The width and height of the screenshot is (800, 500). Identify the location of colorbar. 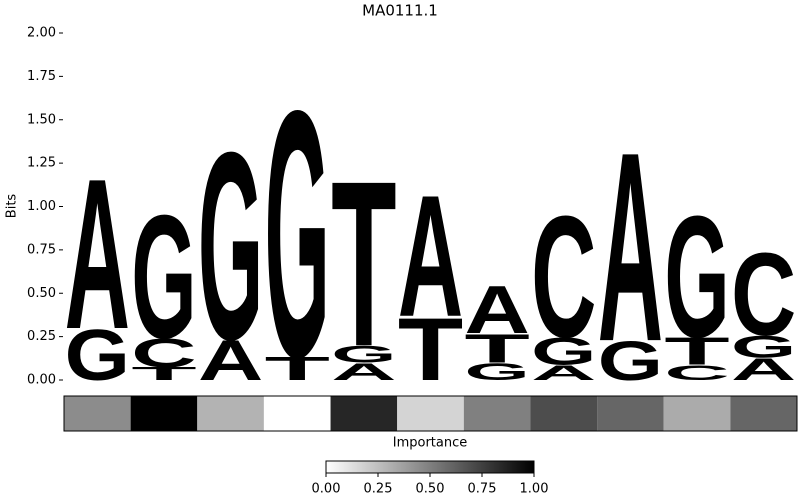
(430, 467).